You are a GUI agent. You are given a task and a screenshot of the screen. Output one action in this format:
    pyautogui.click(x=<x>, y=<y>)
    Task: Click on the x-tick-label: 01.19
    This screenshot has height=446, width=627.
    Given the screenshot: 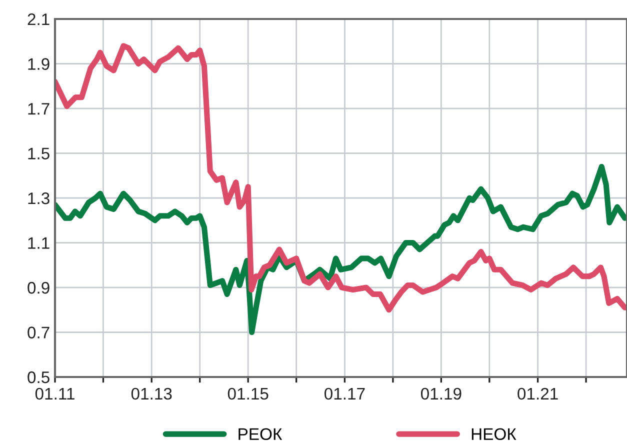 What is the action you would take?
    pyautogui.click(x=441, y=394)
    